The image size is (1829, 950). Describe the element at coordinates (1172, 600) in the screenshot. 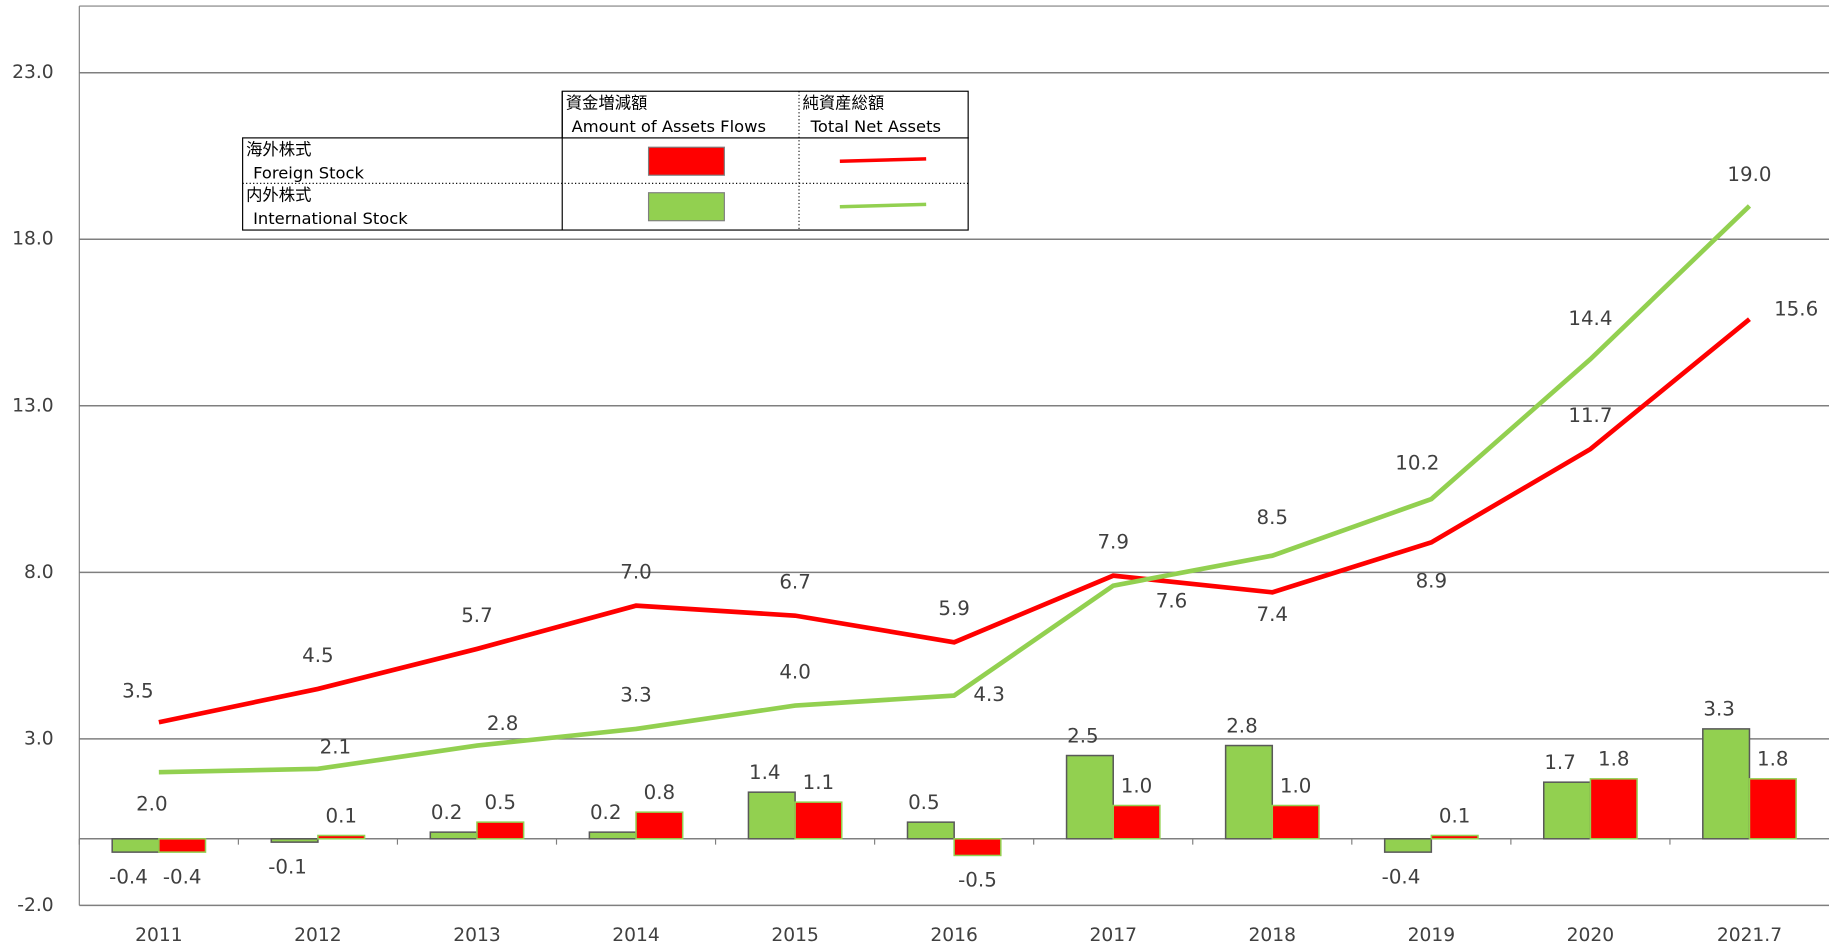

I see `line-label: 7.6` at that location.